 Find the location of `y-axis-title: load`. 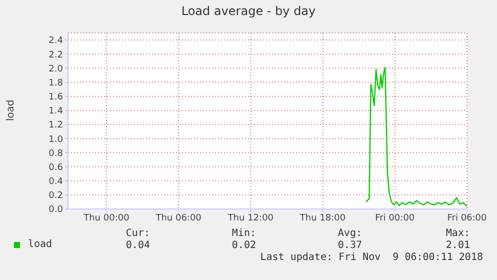

y-axis-title: load is located at coordinates (11, 110).